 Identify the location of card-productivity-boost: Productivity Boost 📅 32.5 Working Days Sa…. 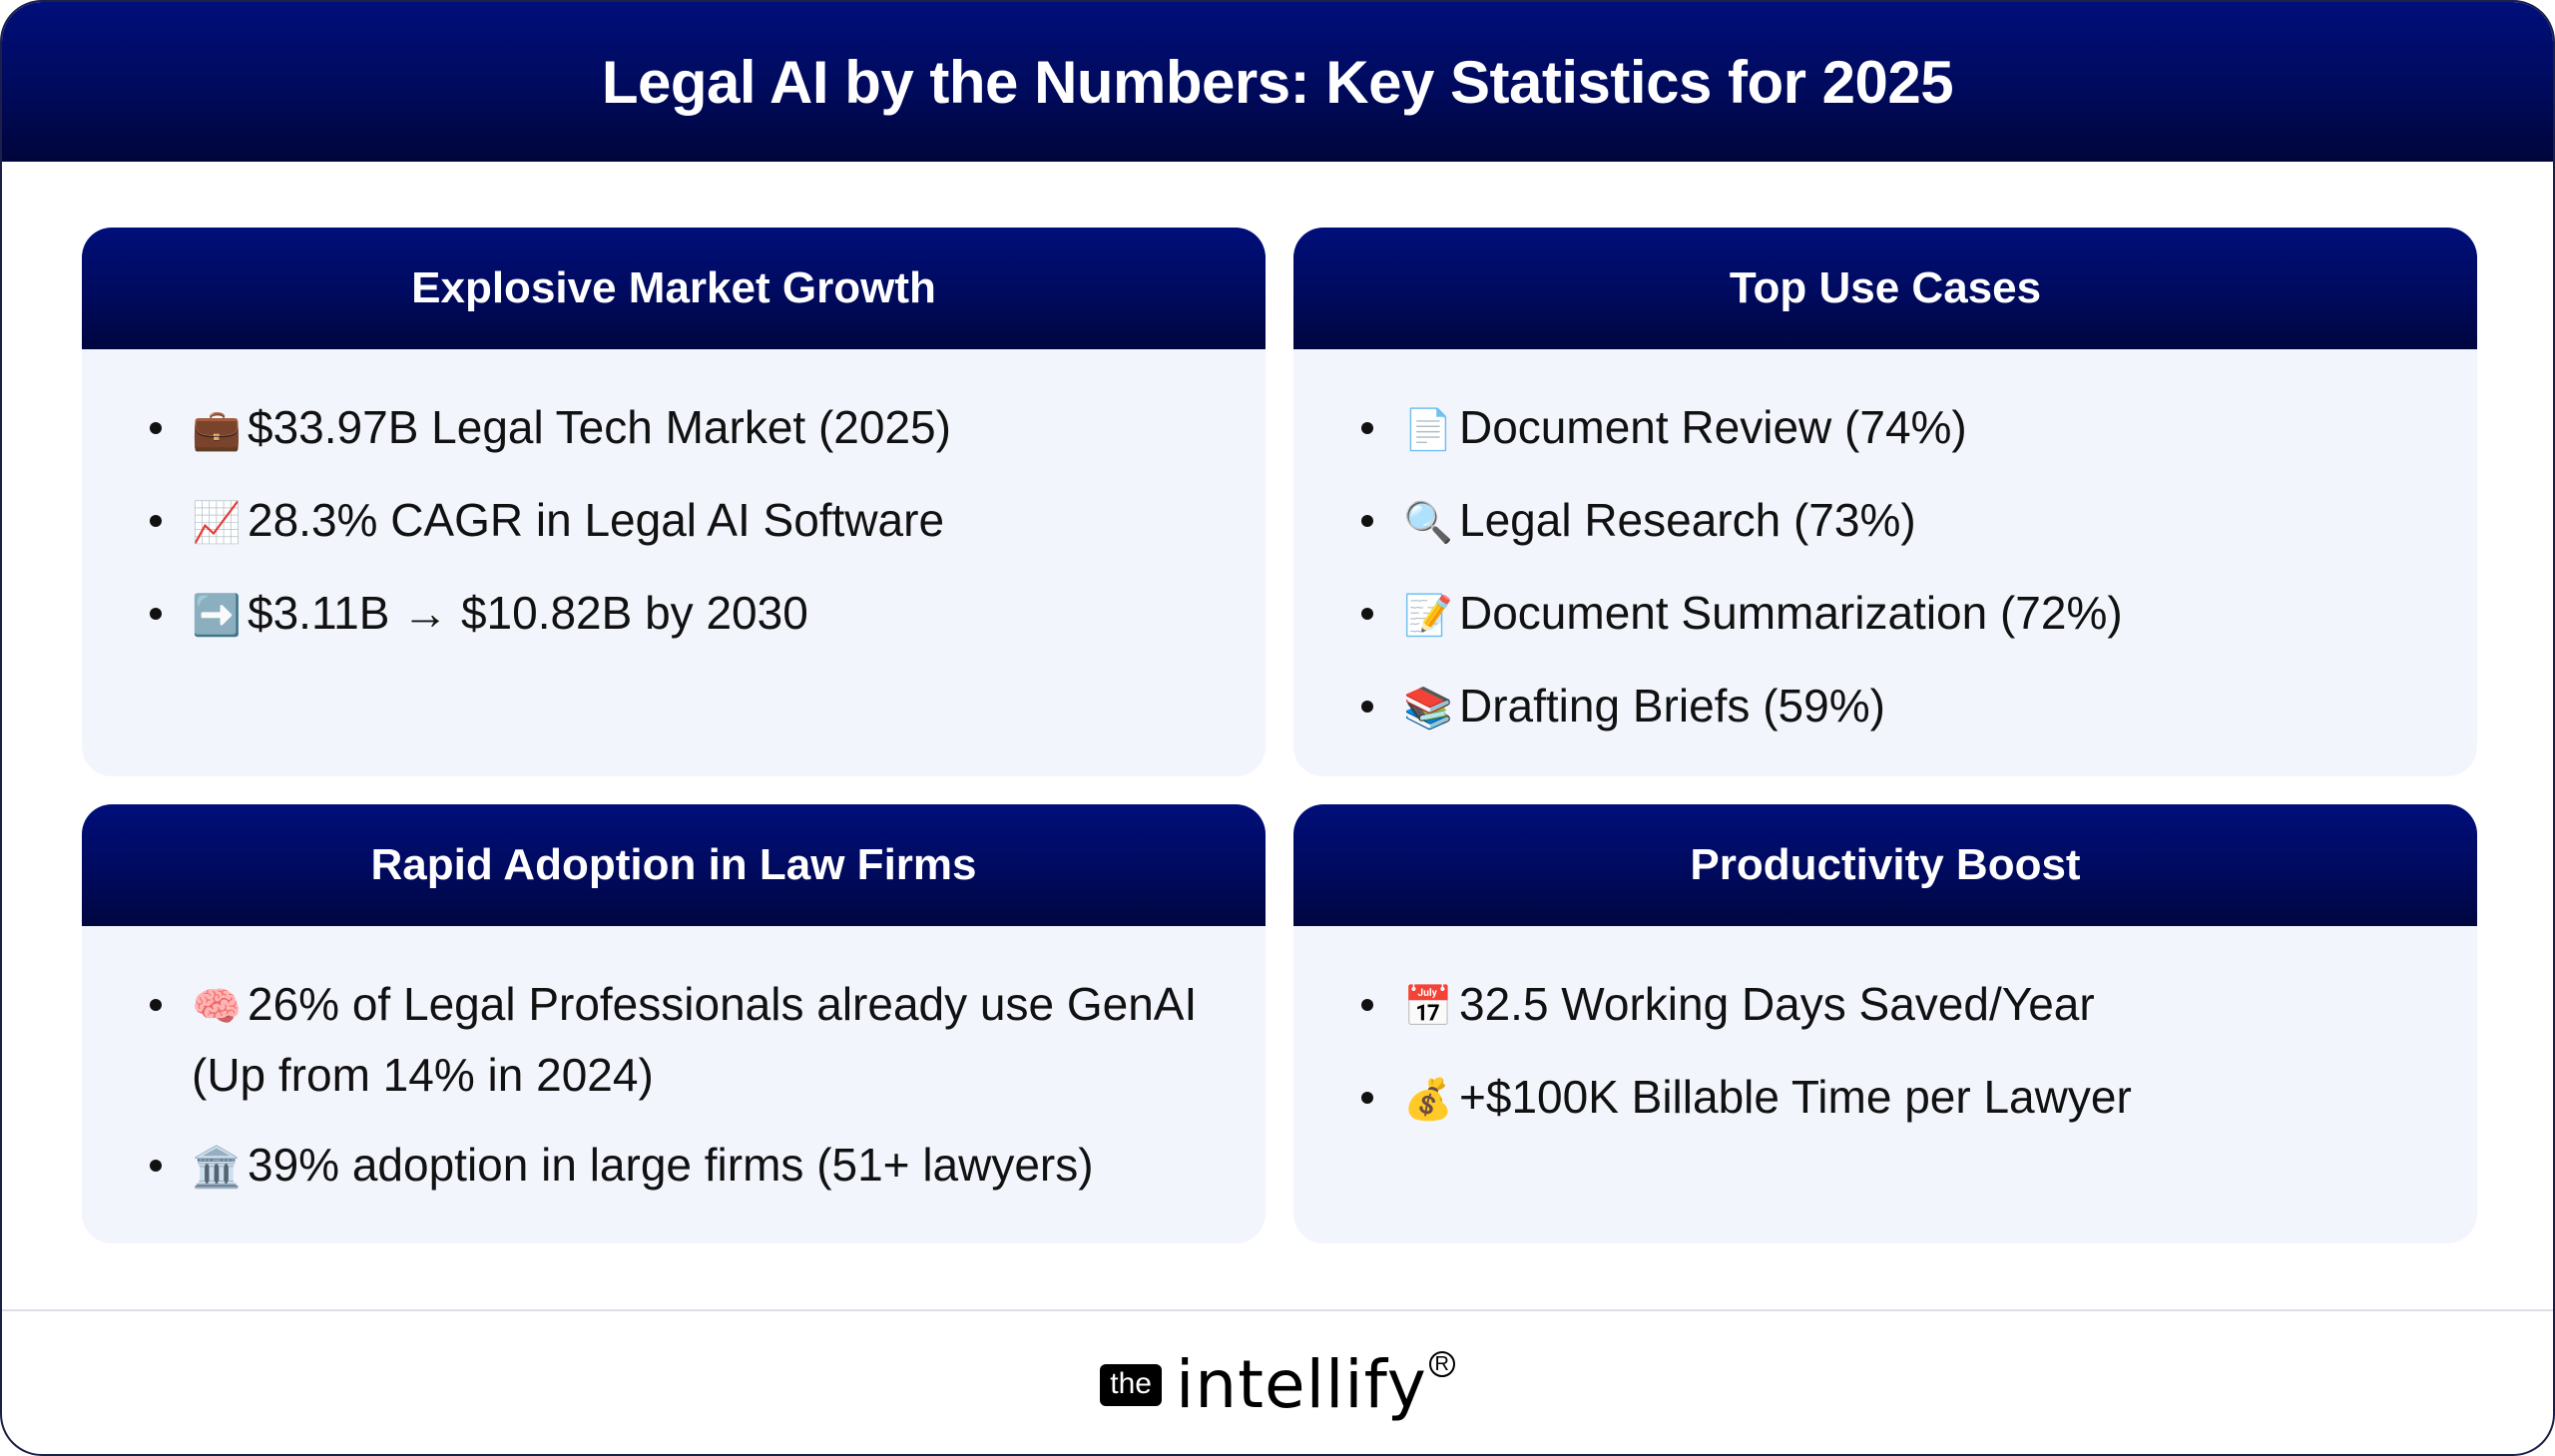
(1885, 1023).